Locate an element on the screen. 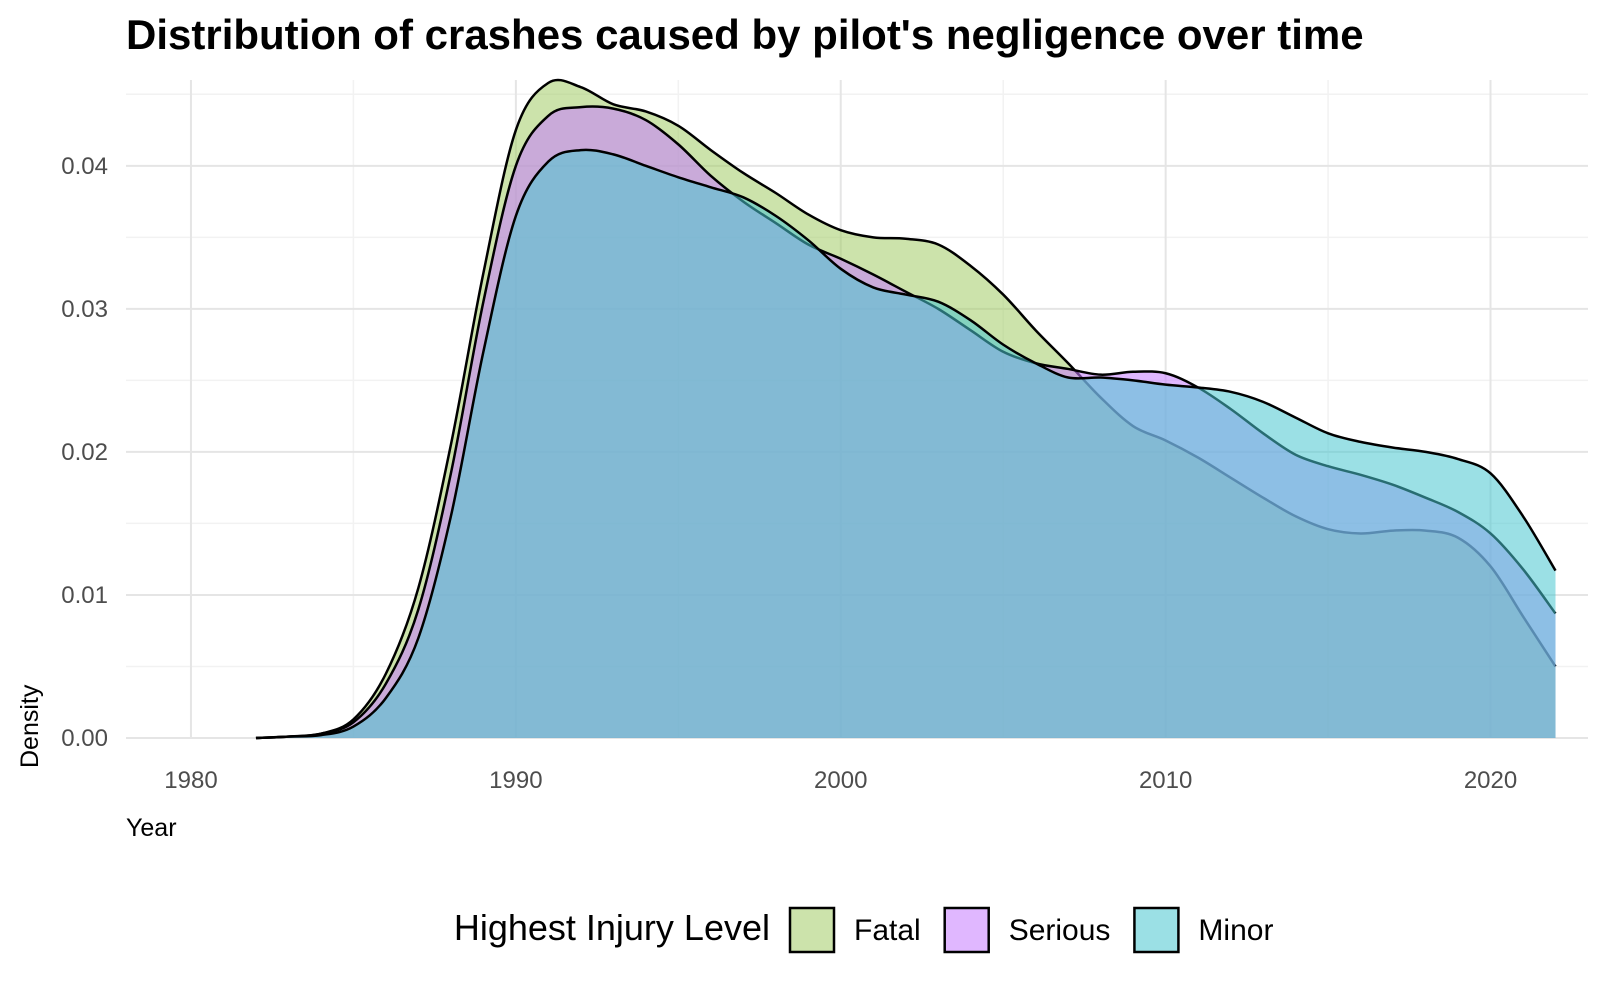 The width and height of the screenshot is (1600, 988). y-axis-ticks: 0.00 0.01 0.02 0.03 0.04 is located at coordinates (84, 452).